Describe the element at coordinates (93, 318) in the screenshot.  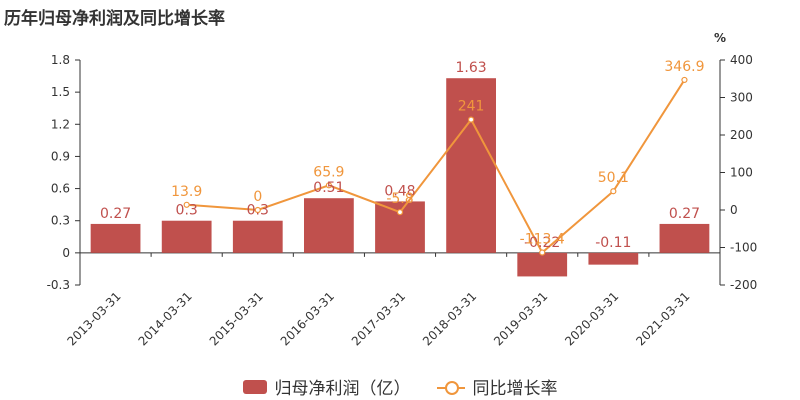
I see `x-tick-label: 2013-03-31` at that location.